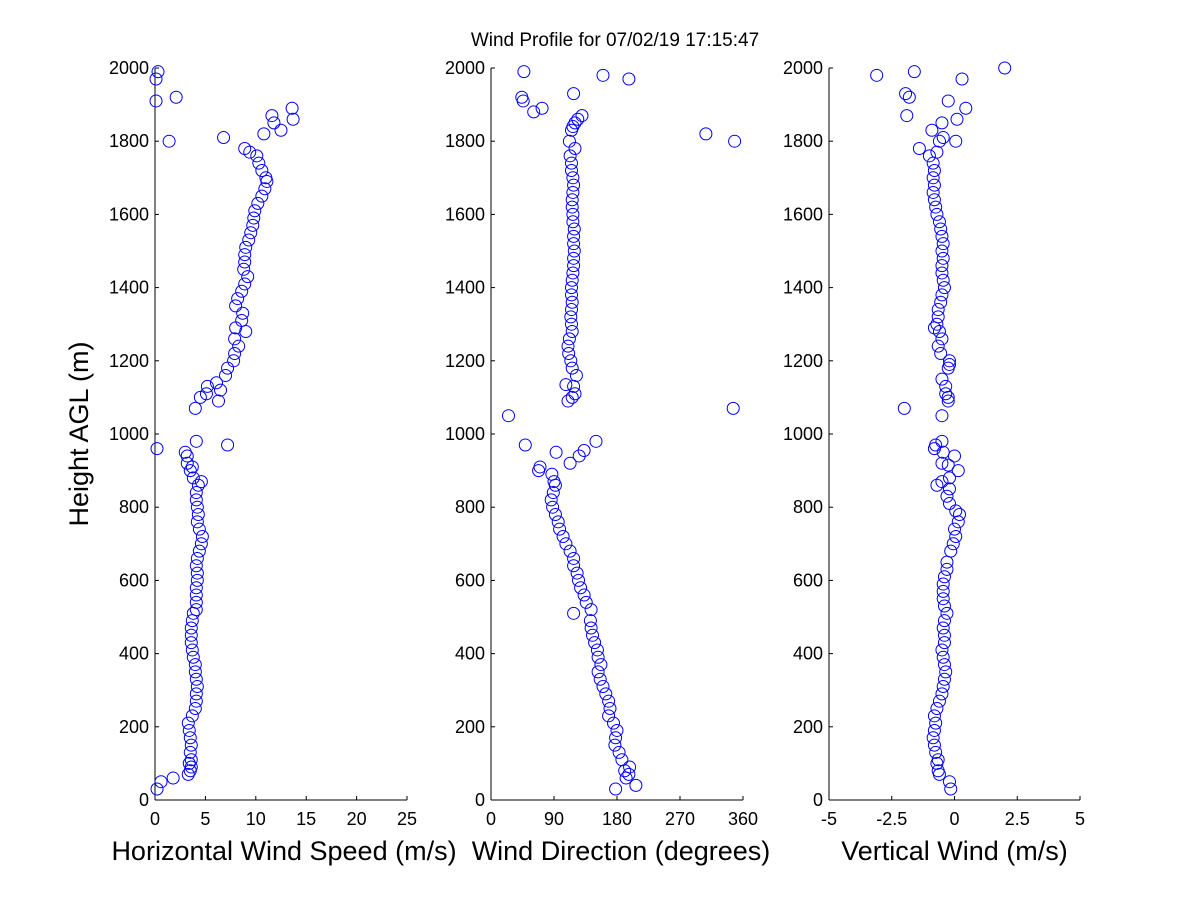  Describe the element at coordinates (803, 434) in the screenshot. I see `vertical-wind-y-tick-label: 1000` at that location.